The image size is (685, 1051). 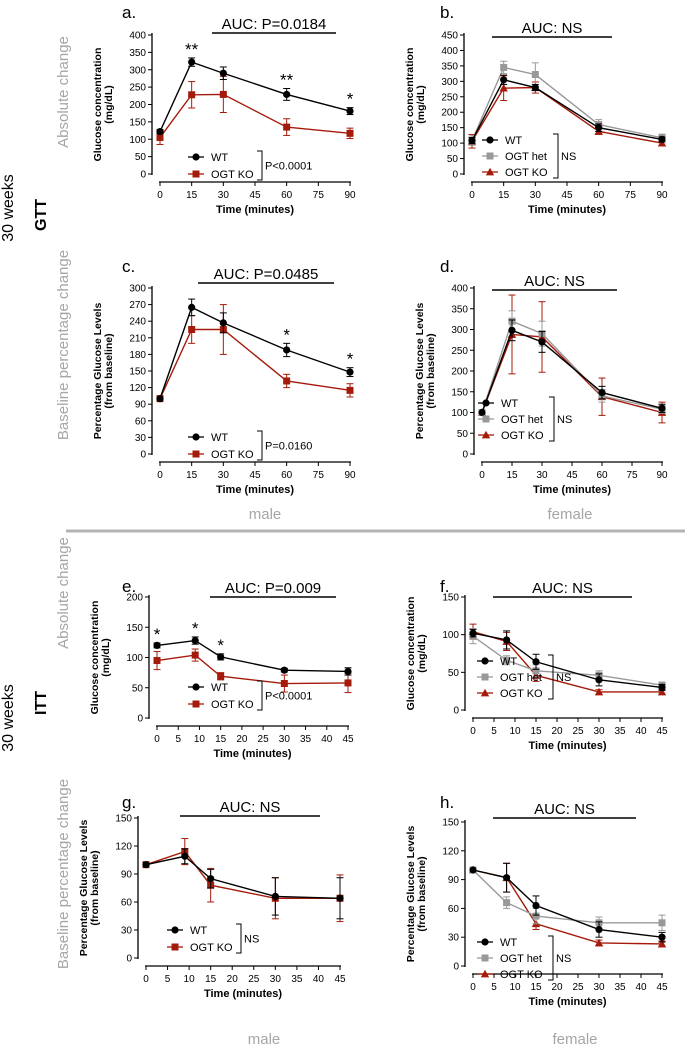 I want to click on legend: WT OGT KO P<0.0001, so click(x=250, y=695).